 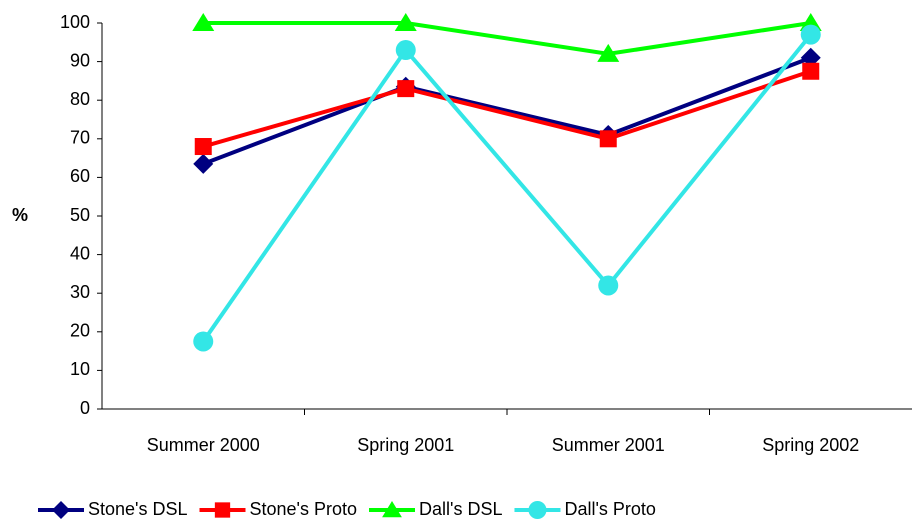 What do you see at coordinates (80, 138) in the screenshot?
I see `y-tick-label: 70` at bounding box center [80, 138].